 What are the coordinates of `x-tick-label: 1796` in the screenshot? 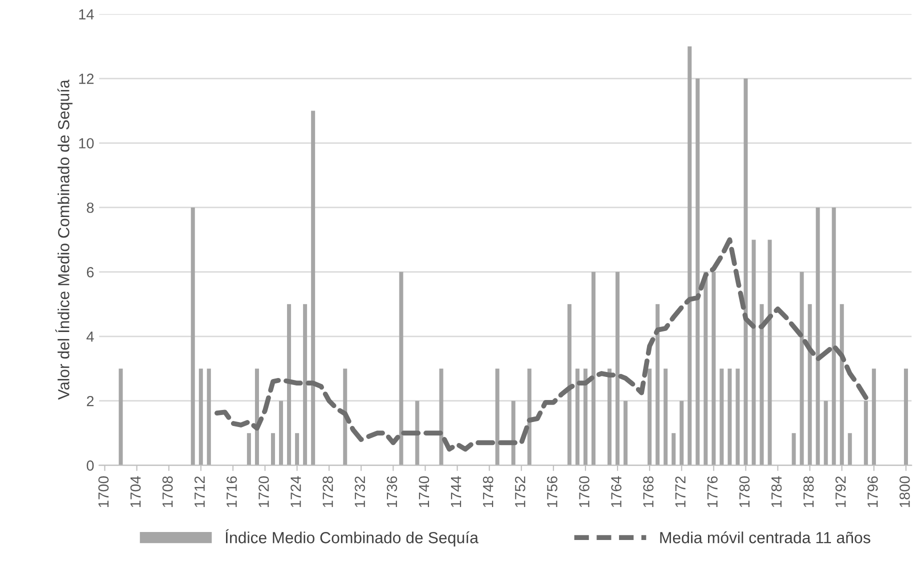 It's located at (873, 492).